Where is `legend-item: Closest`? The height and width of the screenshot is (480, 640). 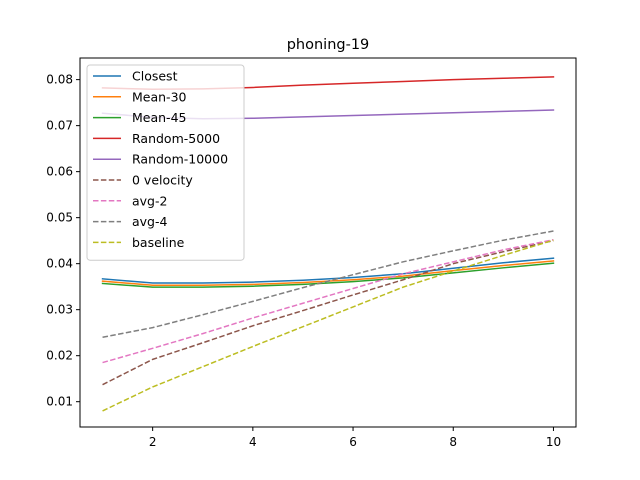
legend-item: Closest is located at coordinates (135, 76).